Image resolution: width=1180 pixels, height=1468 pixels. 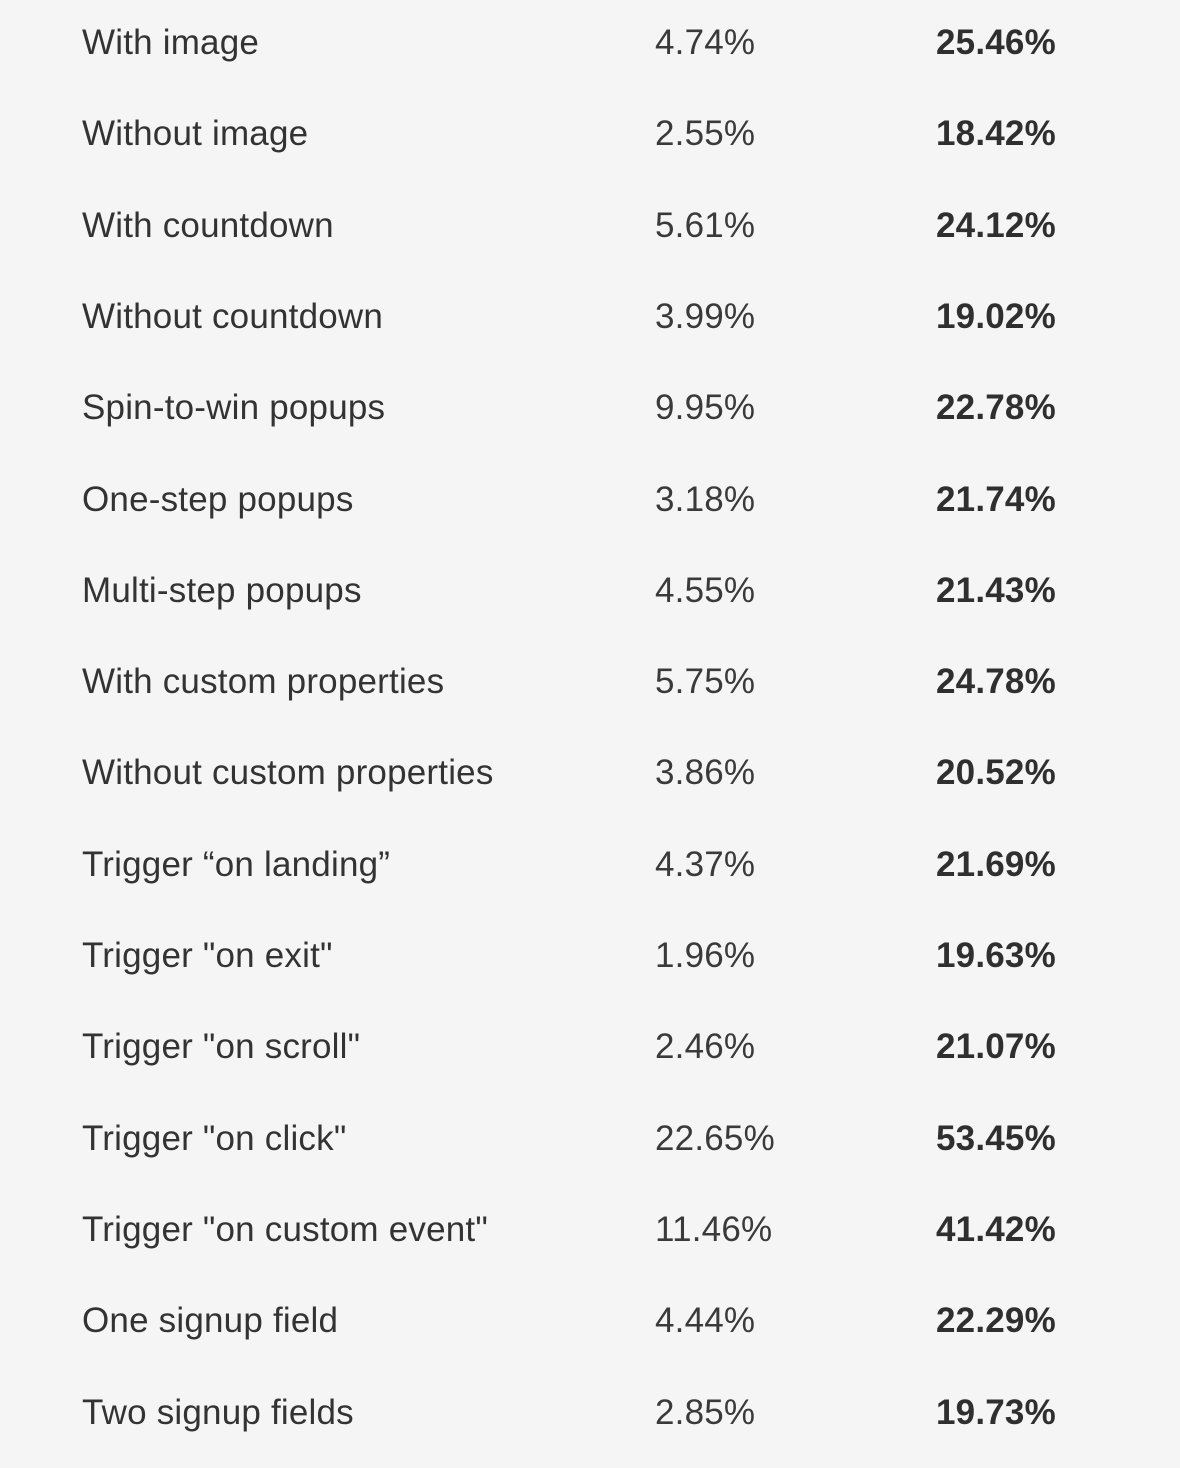 What do you see at coordinates (705, 408) in the screenshot?
I see `row-value: 9.95%` at bounding box center [705, 408].